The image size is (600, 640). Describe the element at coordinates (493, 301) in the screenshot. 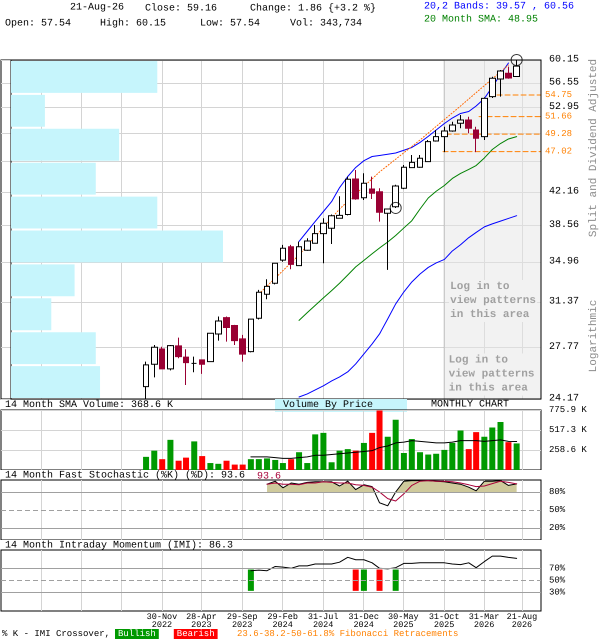

I see `annotation: Log in to view patterns in this area` at that location.